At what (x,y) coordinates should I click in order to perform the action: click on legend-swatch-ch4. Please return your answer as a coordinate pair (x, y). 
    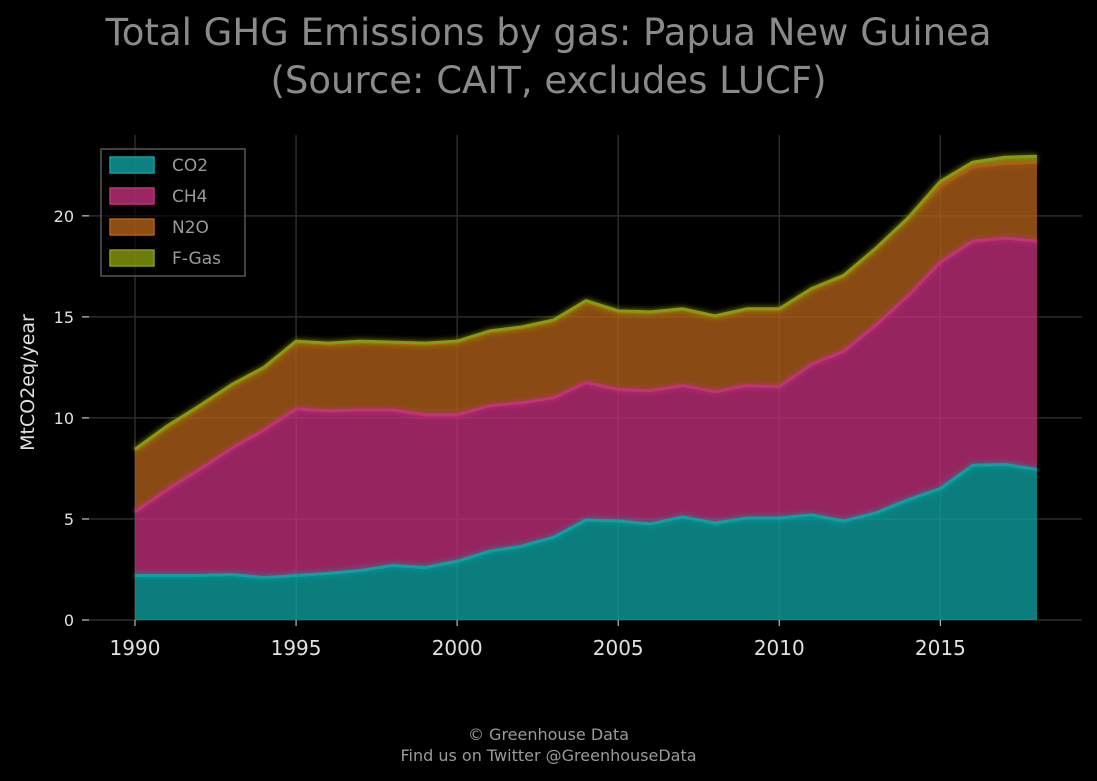
    Looking at the image, I should click on (132, 196).